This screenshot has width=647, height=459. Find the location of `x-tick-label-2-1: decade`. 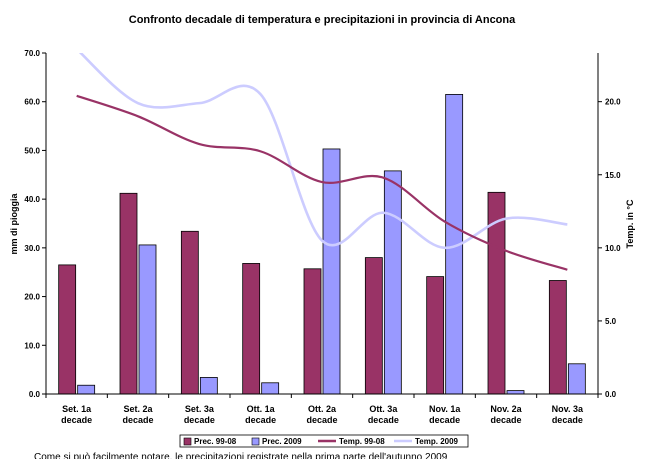

x-tick-label-2-1: decade is located at coordinates (199, 420).